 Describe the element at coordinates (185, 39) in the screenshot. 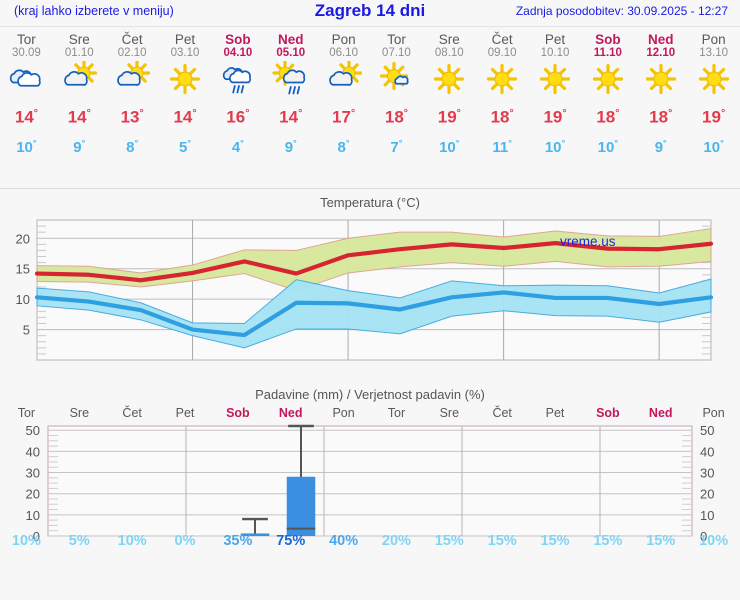

I see `day-of-week-label: Pet` at that location.